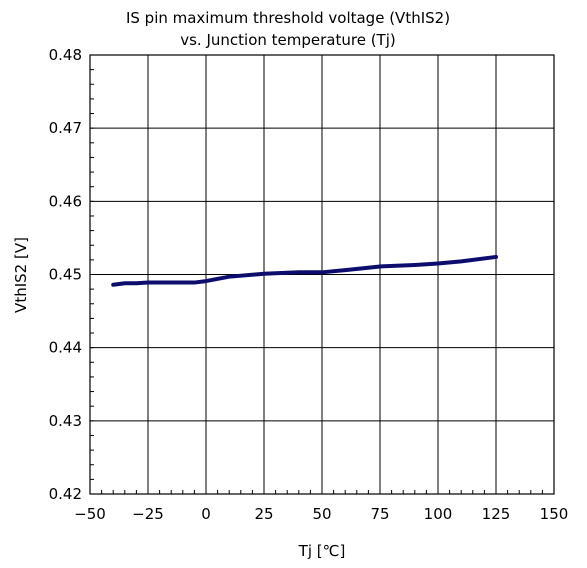 This screenshot has height=568, width=587. I want to click on x-tick-label: −50, so click(90, 514).